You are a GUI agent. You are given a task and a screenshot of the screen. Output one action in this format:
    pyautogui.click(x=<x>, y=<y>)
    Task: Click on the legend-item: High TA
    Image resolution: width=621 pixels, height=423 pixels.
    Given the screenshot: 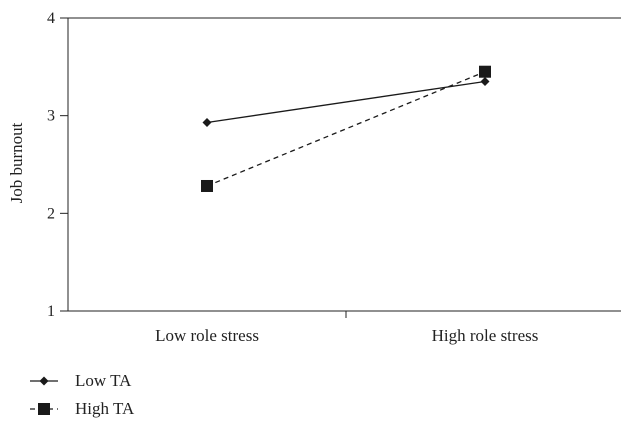 What is the action you would take?
    pyautogui.click(x=82, y=408)
    